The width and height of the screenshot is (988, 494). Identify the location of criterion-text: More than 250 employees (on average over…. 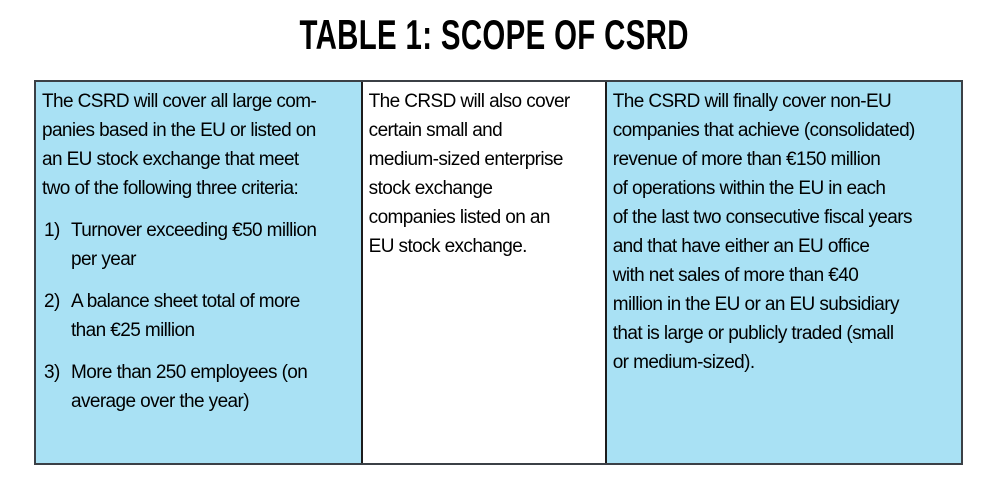
(189, 387).